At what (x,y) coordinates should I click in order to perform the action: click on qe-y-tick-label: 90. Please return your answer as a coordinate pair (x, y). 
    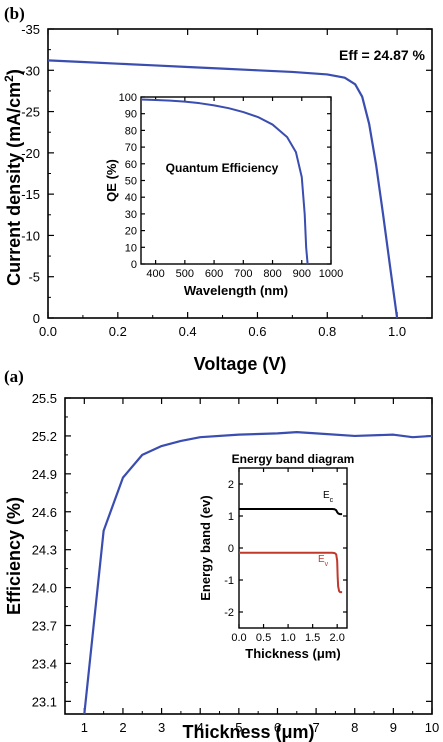
    Looking at the image, I should click on (131, 115).